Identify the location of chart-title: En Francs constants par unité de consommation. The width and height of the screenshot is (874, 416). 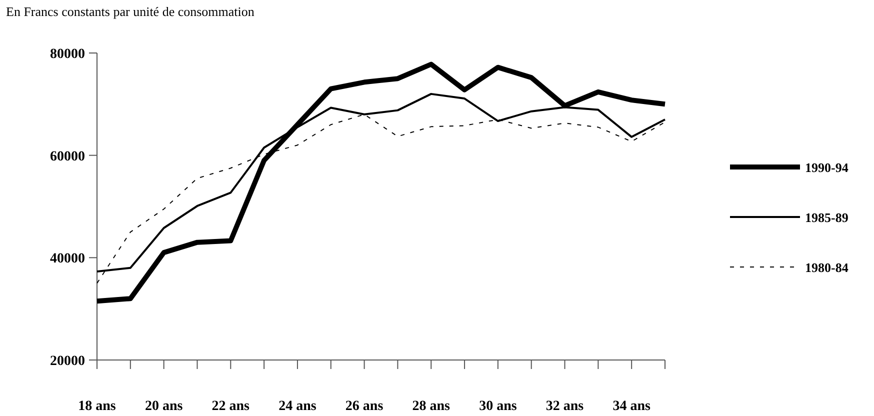
(130, 11).